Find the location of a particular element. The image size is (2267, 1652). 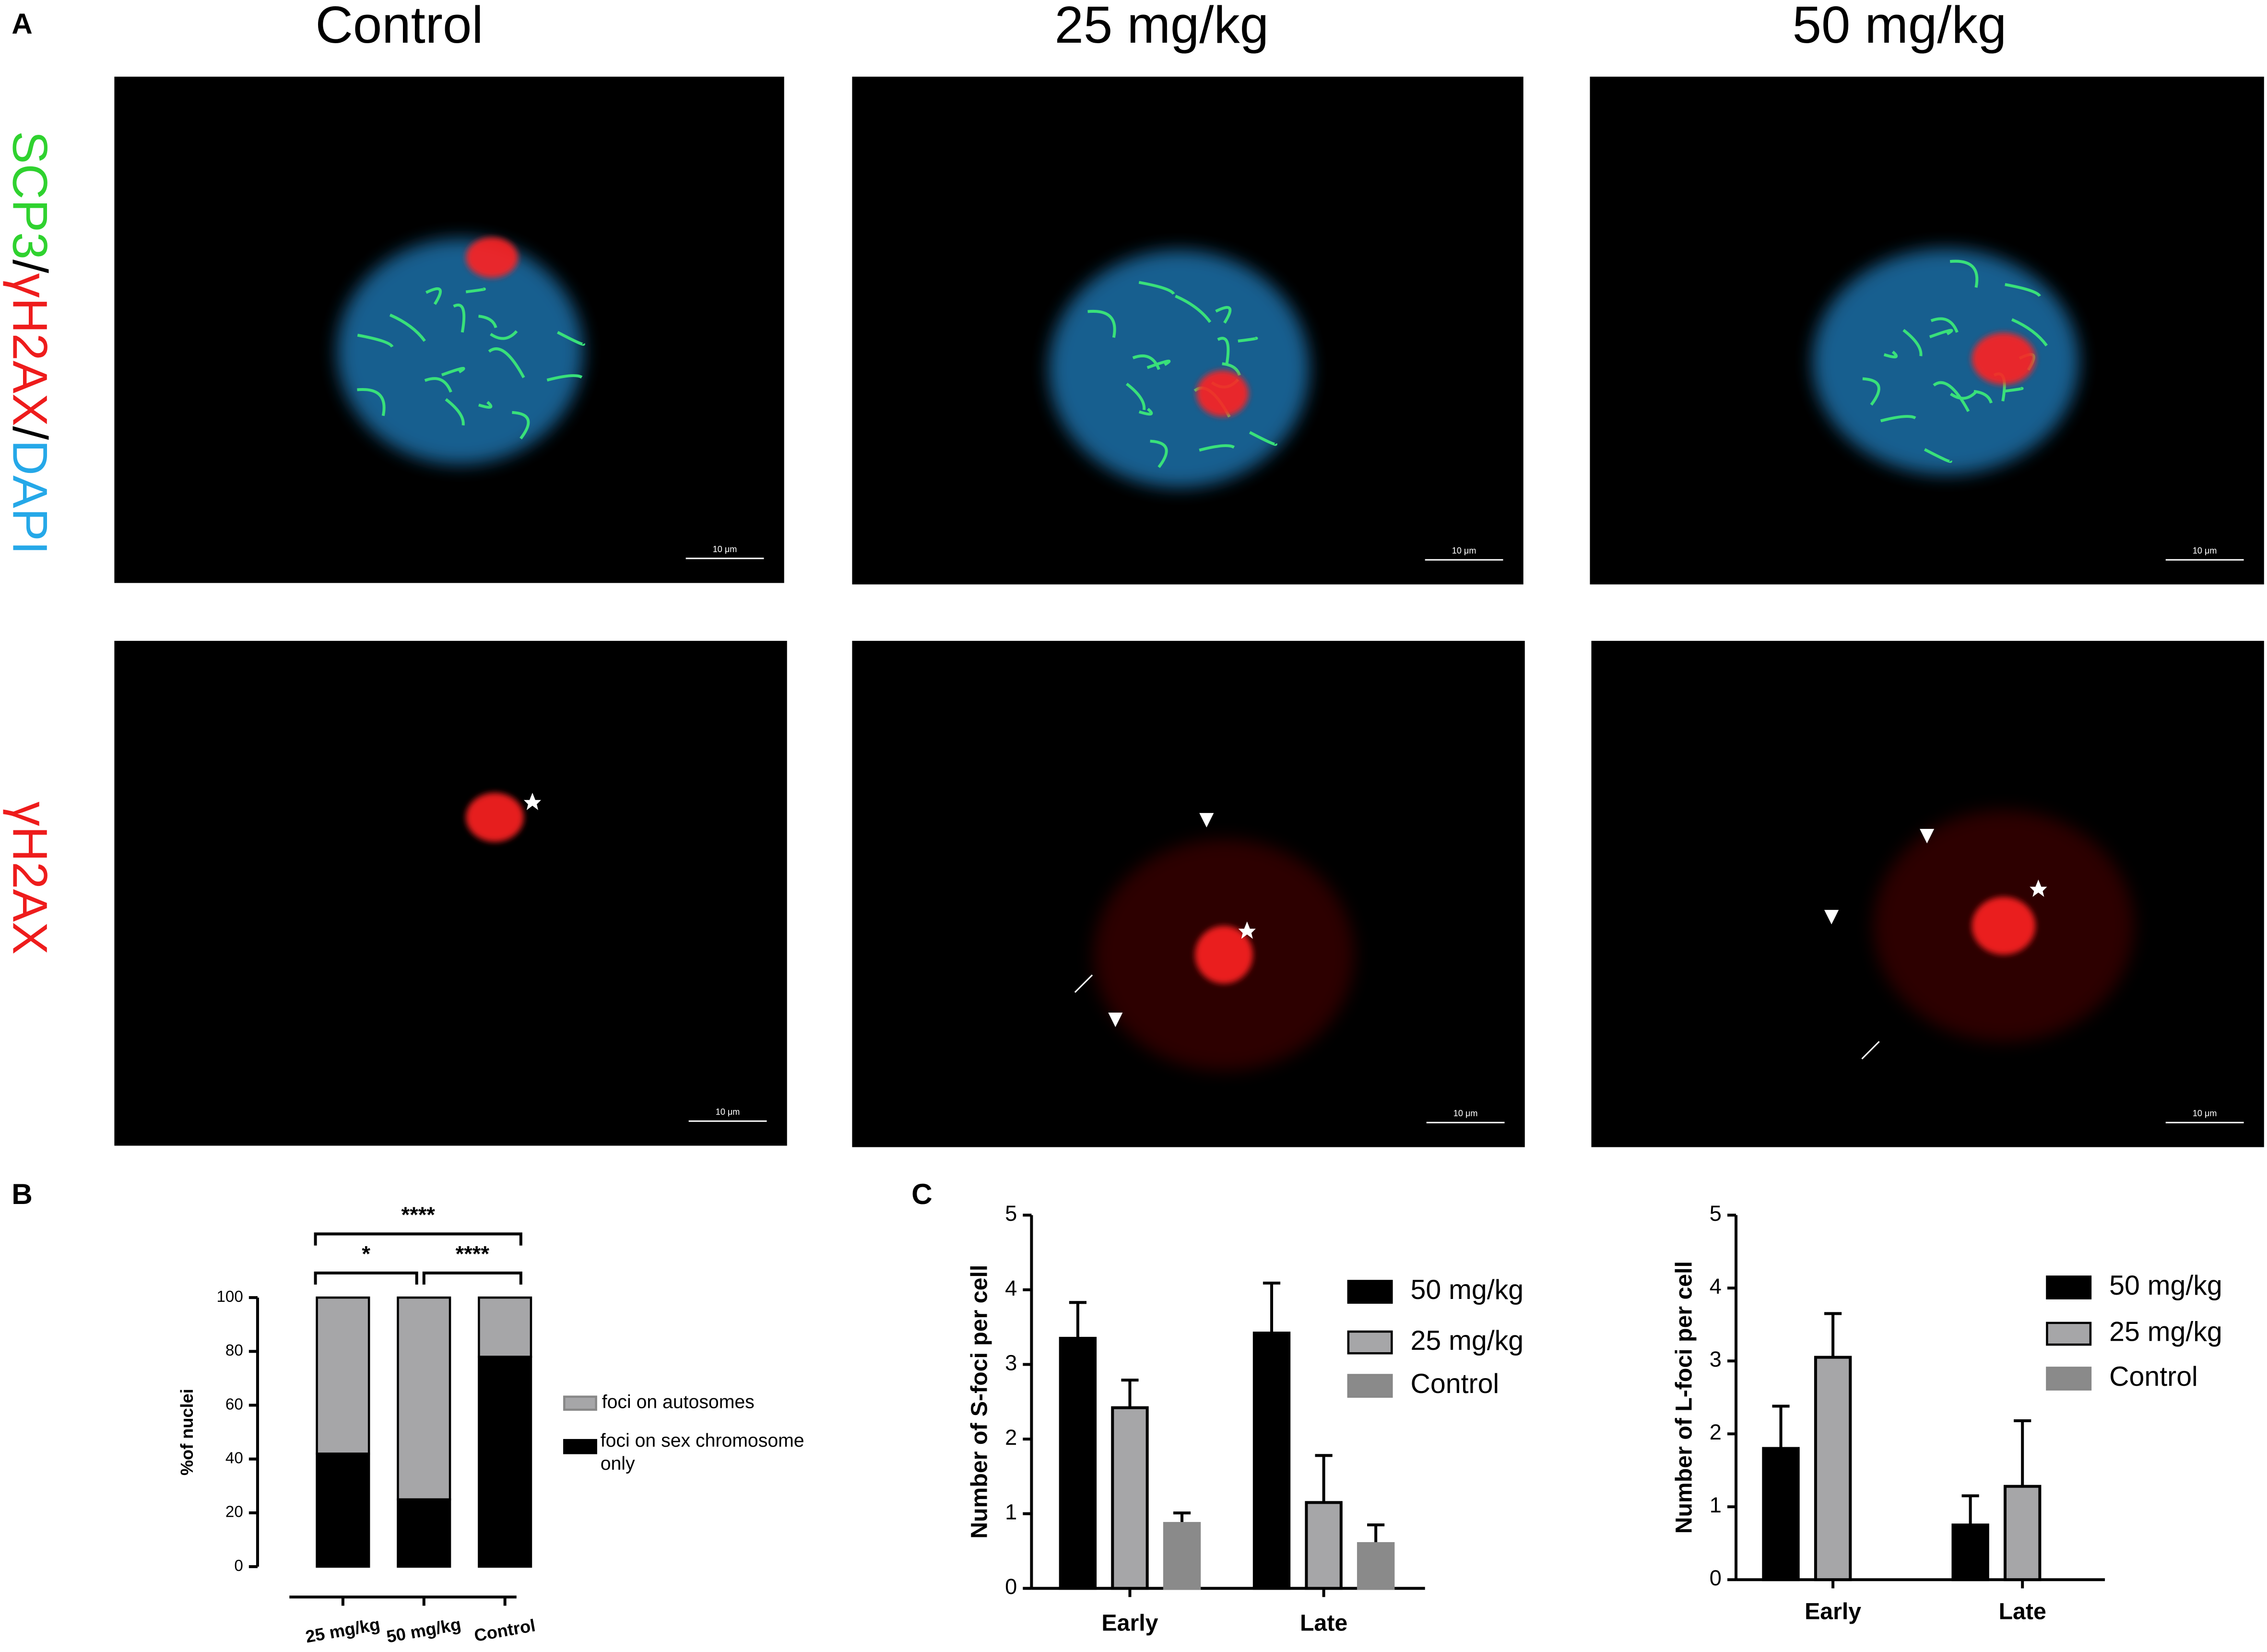

panel-label: A is located at coordinates (23, 23).